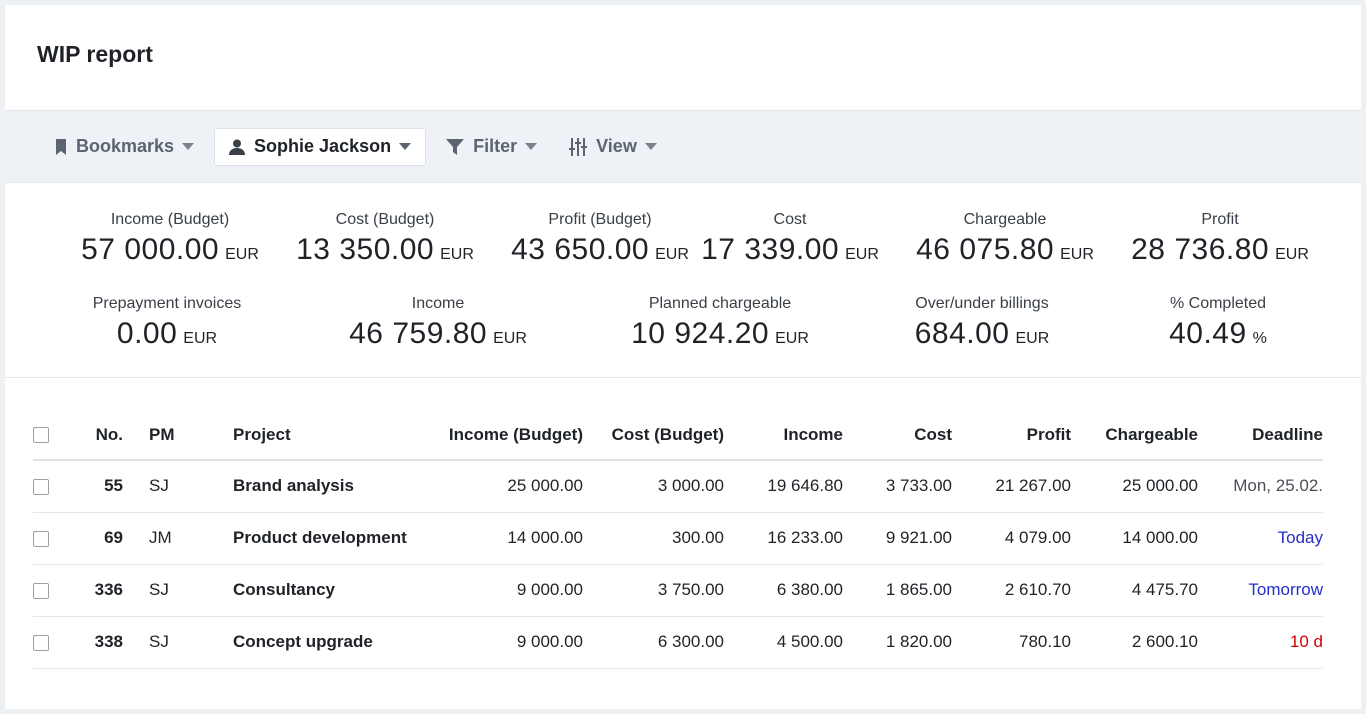 The image size is (1366, 714). Describe the element at coordinates (578, 146) in the screenshot. I see `sliders-icon` at that location.